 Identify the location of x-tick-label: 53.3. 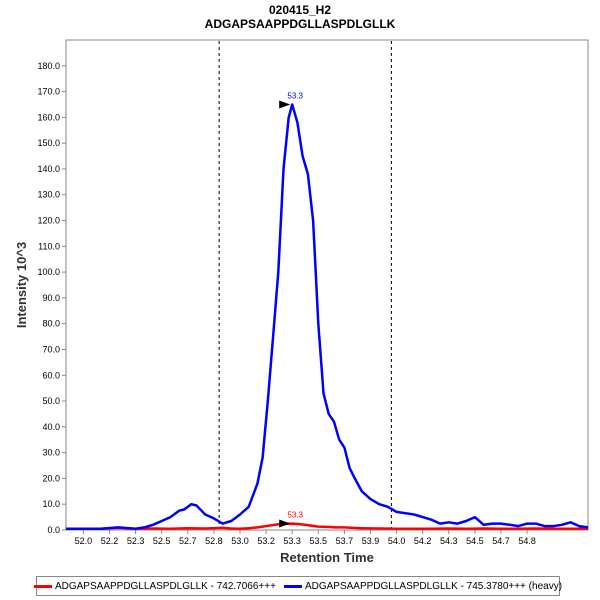
(292, 541).